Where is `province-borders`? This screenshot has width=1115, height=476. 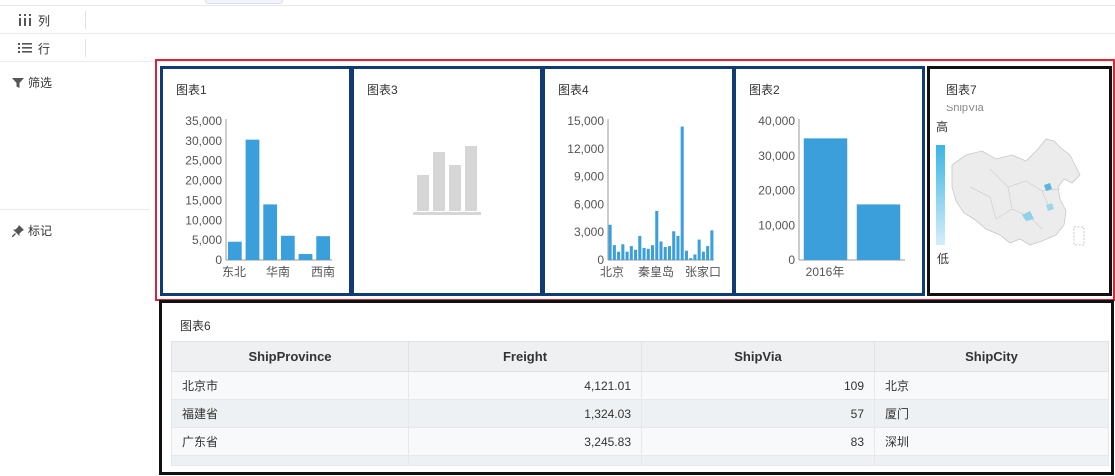 province-borders is located at coordinates (1015, 199).